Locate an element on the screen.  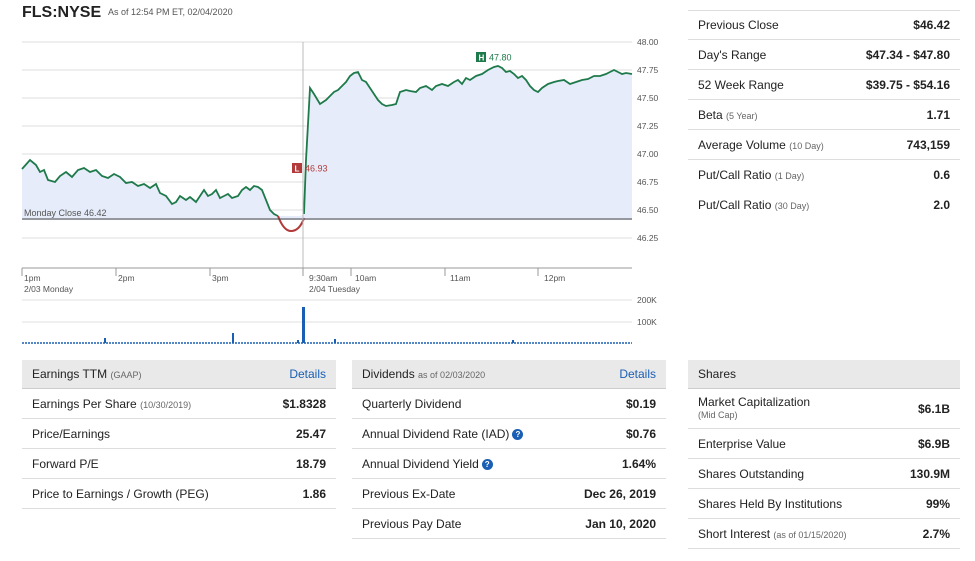
earnings-row: Price/Earnings 25.47 is located at coordinates (179, 434).